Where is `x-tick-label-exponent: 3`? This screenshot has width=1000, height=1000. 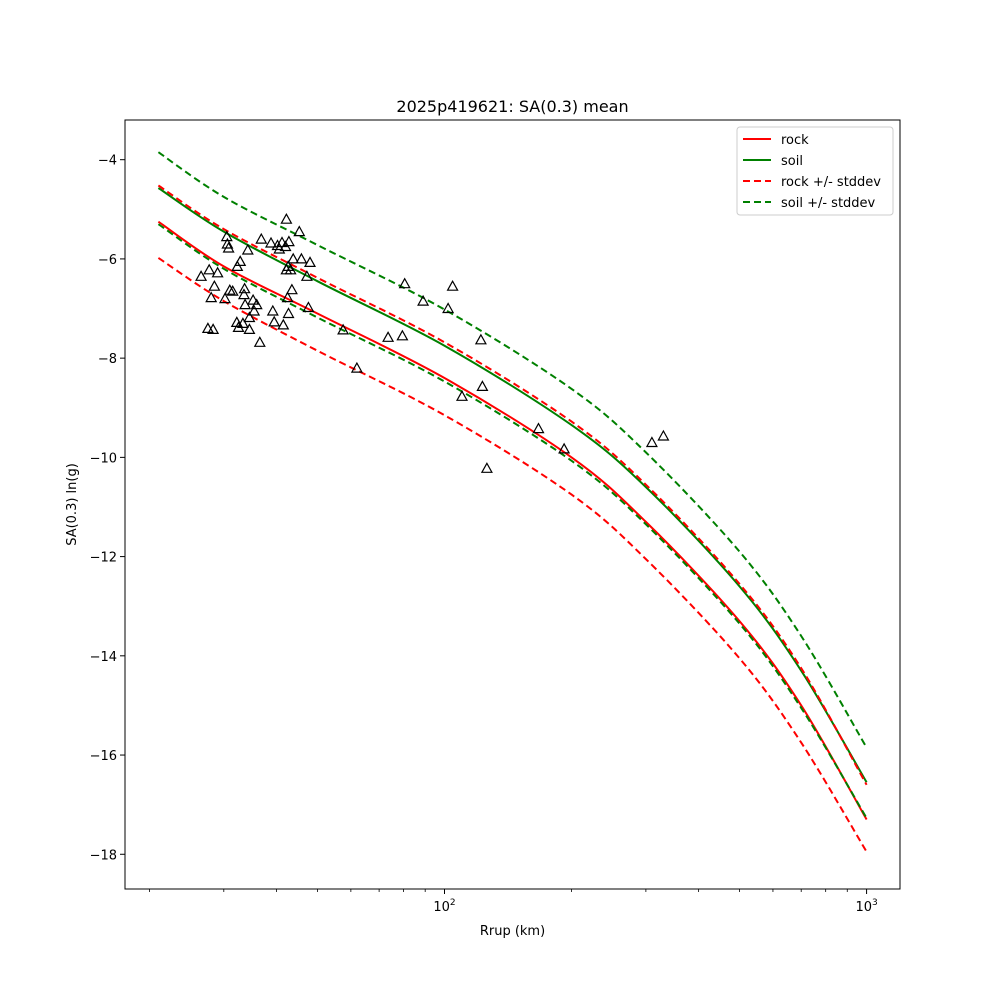 x-tick-label-exponent: 3 is located at coordinates (875, 903).